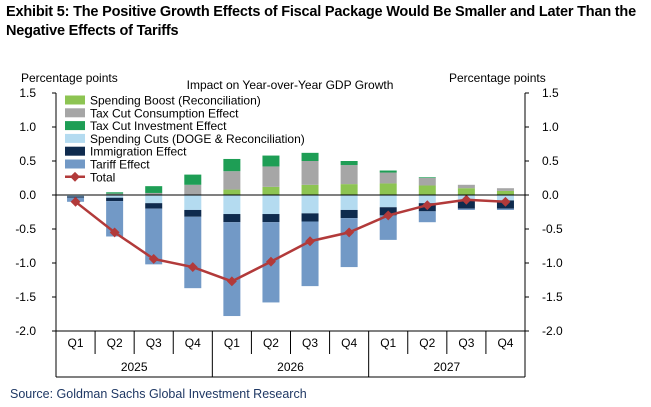  What do you see at coordinates (550, 161) in the screenshot?
I see `y-tick-label-right: 0.5` at bounding box center [550, 161].